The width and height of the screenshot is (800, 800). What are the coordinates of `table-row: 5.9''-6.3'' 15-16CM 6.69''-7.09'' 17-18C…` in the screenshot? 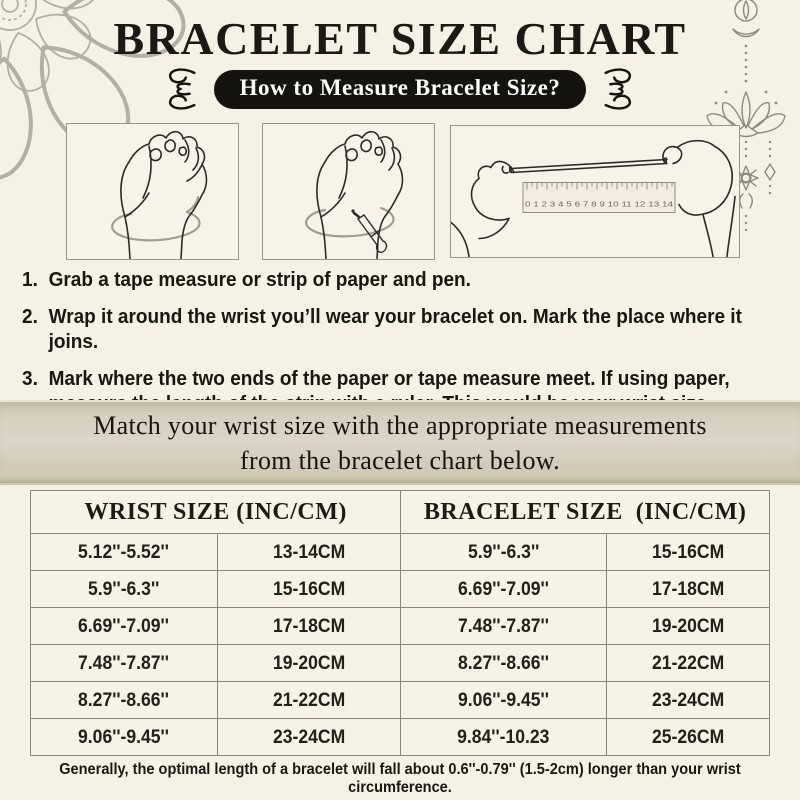 It's located at (400, 589).